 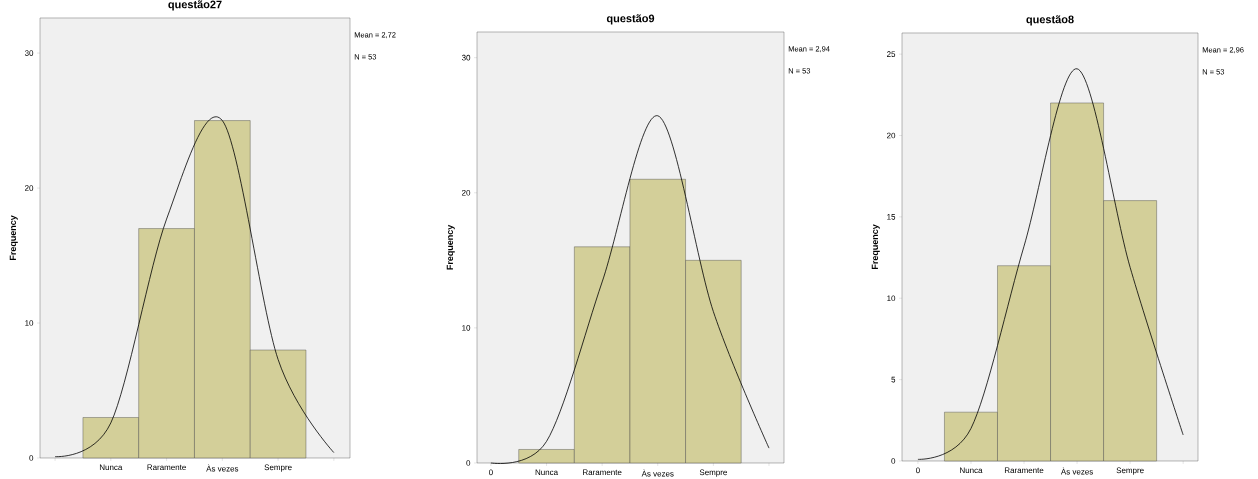 I want to click on chart-title: questão27, so click(x=195, y=5).